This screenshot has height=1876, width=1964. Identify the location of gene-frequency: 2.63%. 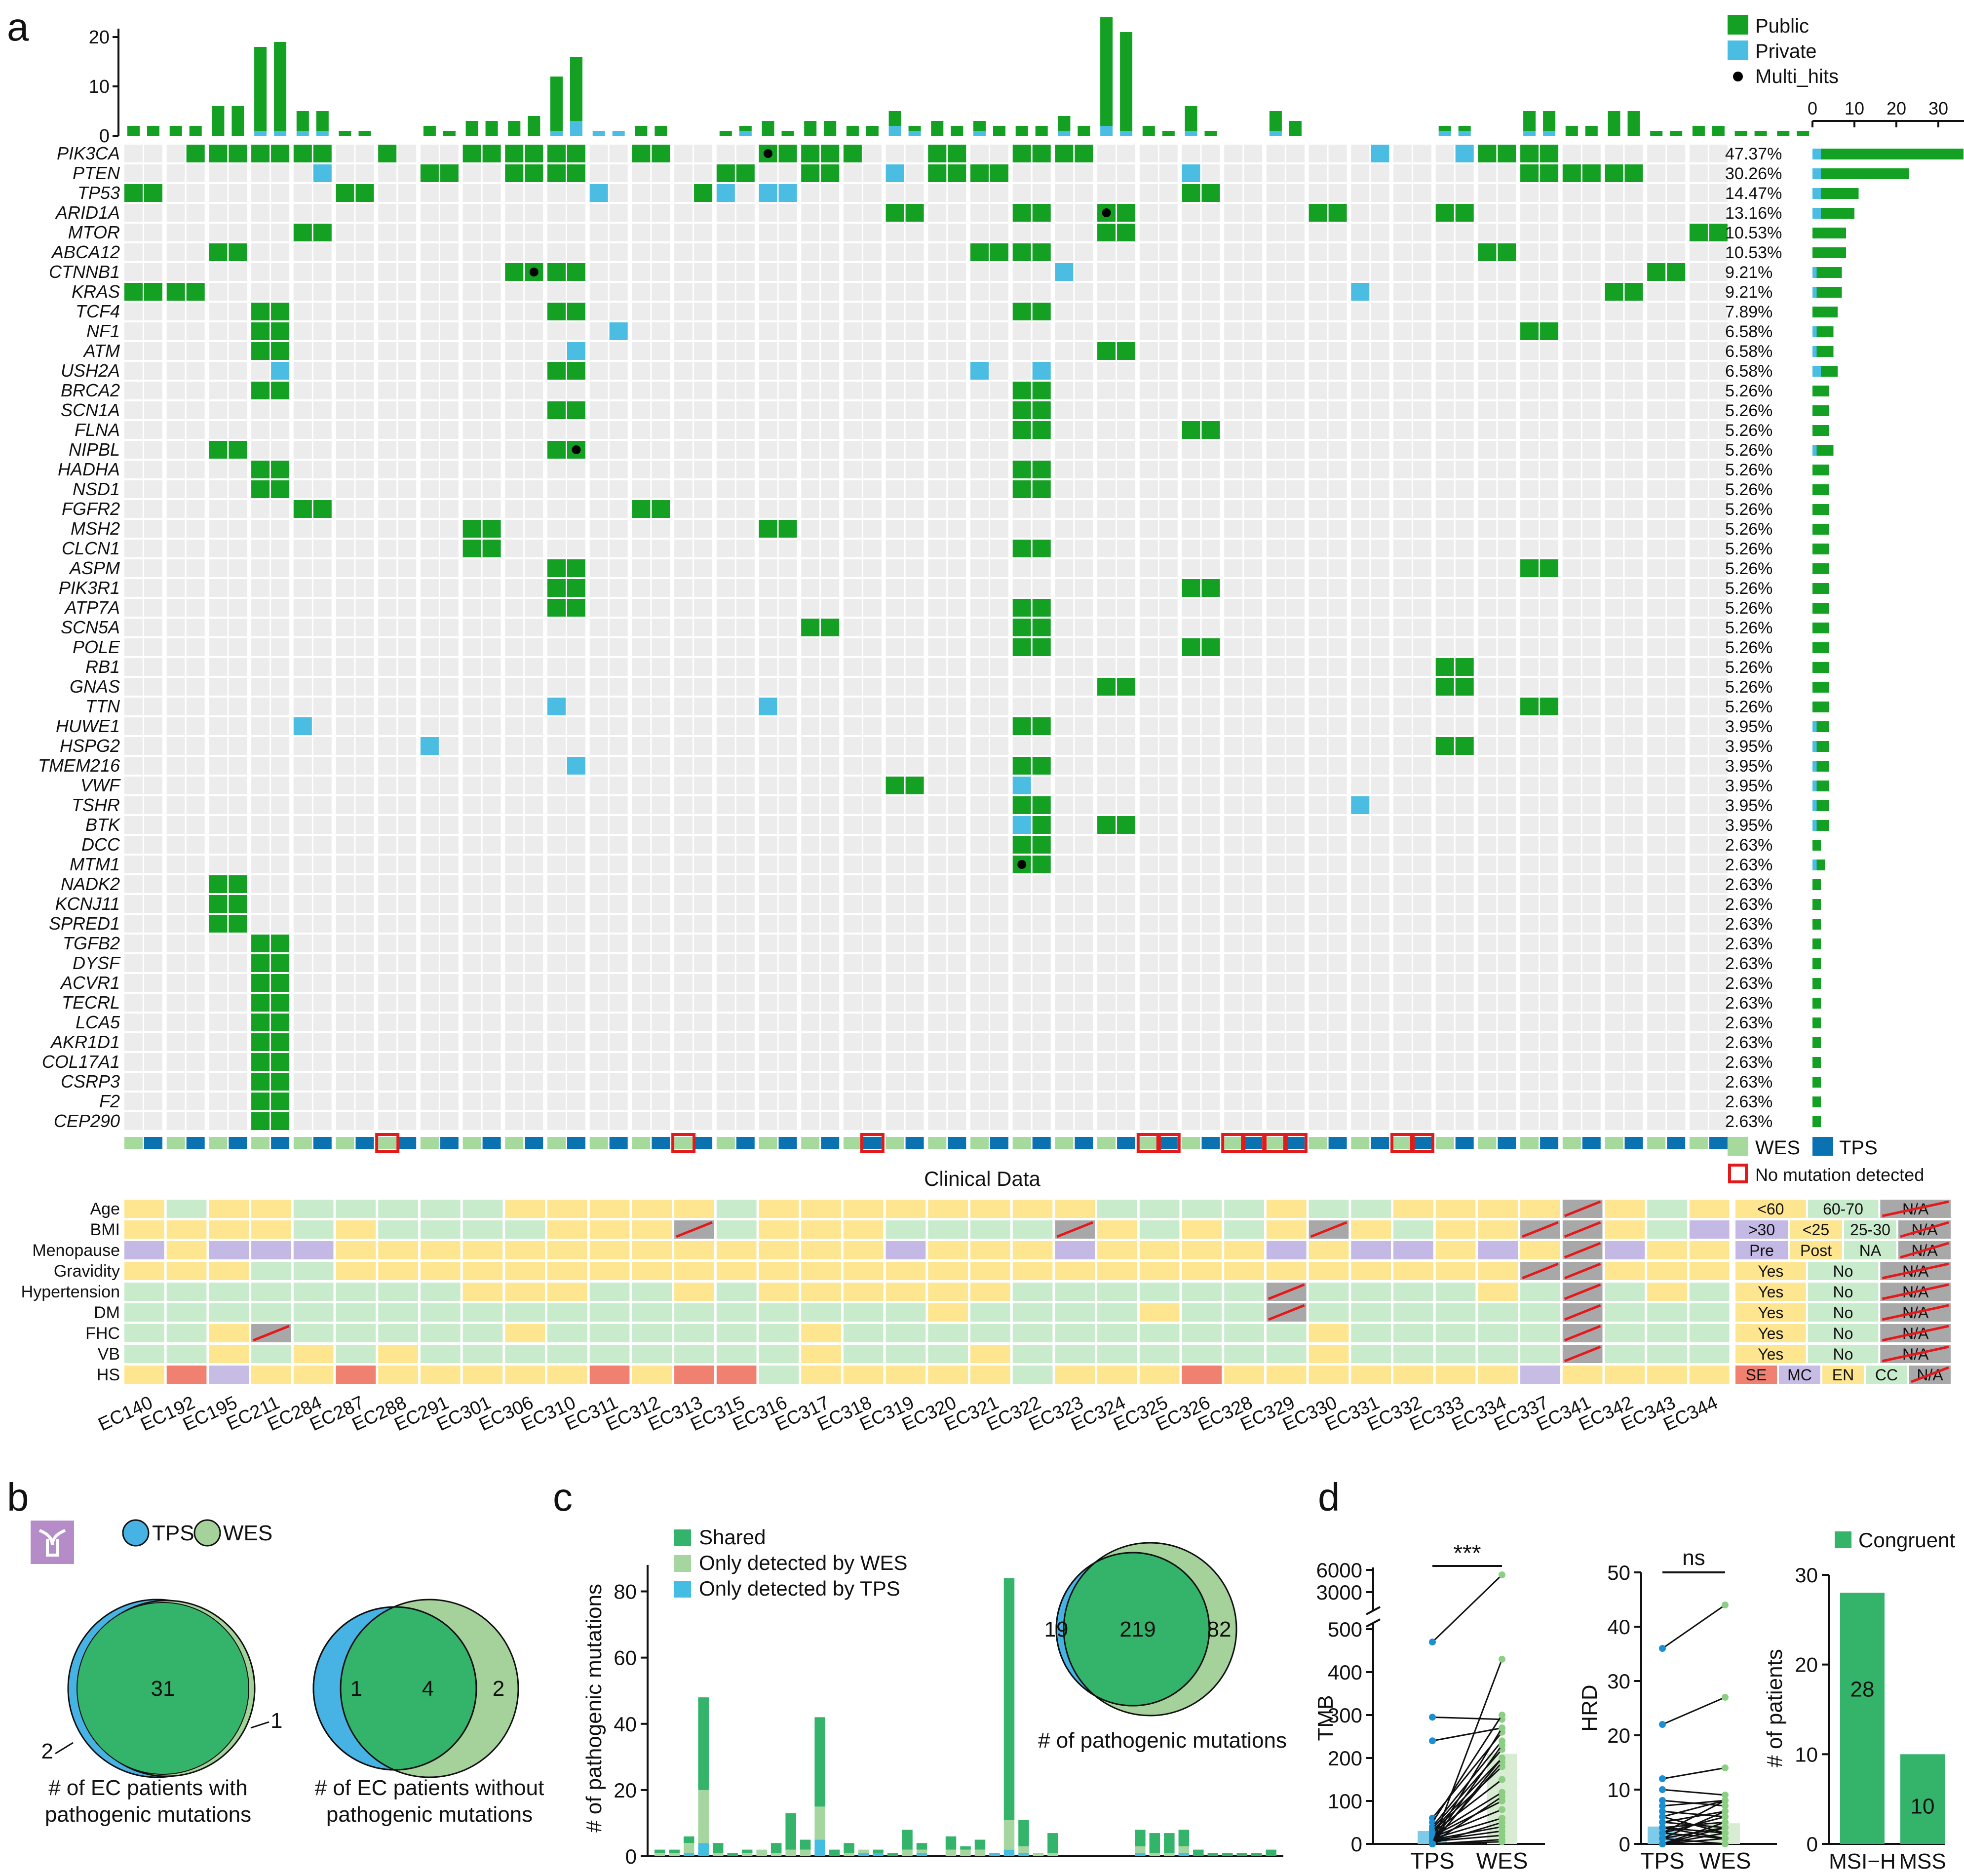
(1749, 905).